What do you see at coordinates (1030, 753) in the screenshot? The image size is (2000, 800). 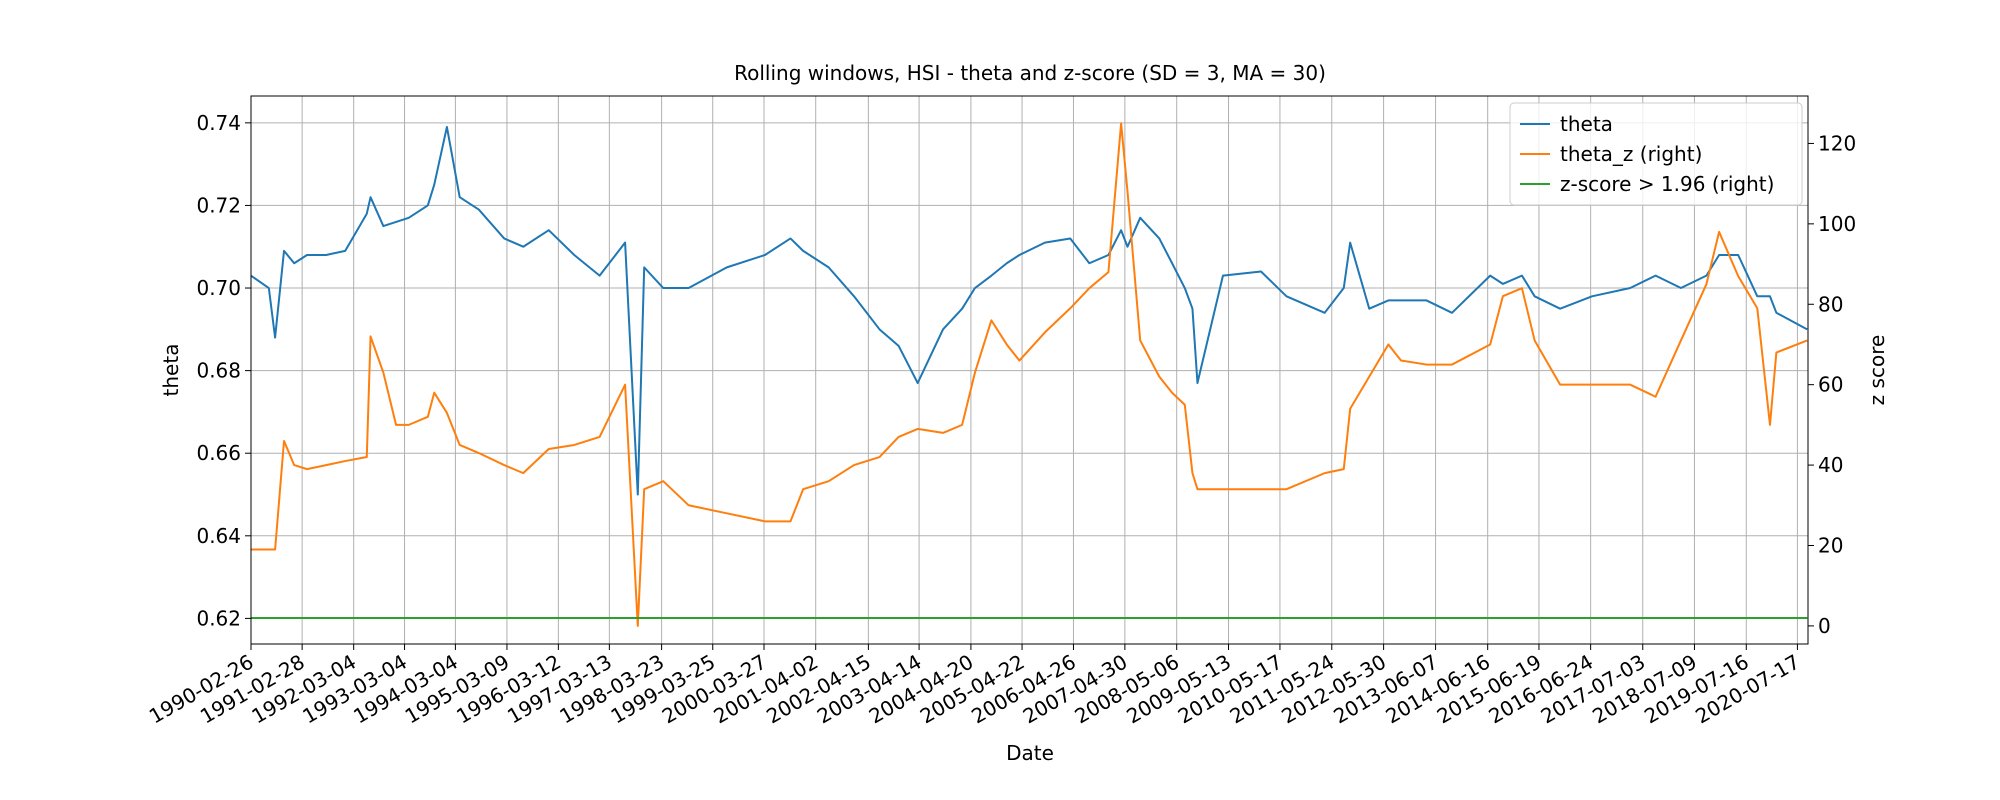 I see `x-axis-label: Date` at bounding box center [1030, 753].